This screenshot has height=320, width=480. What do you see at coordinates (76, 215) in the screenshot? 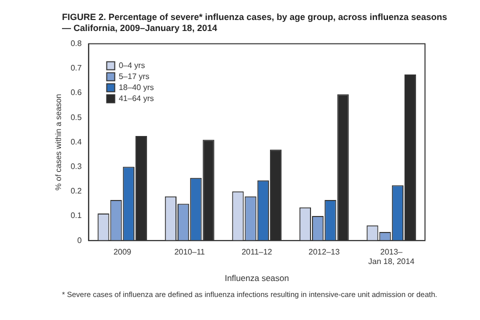
I see `y-tick-label: 0.1` at bounding box center [76, 215].